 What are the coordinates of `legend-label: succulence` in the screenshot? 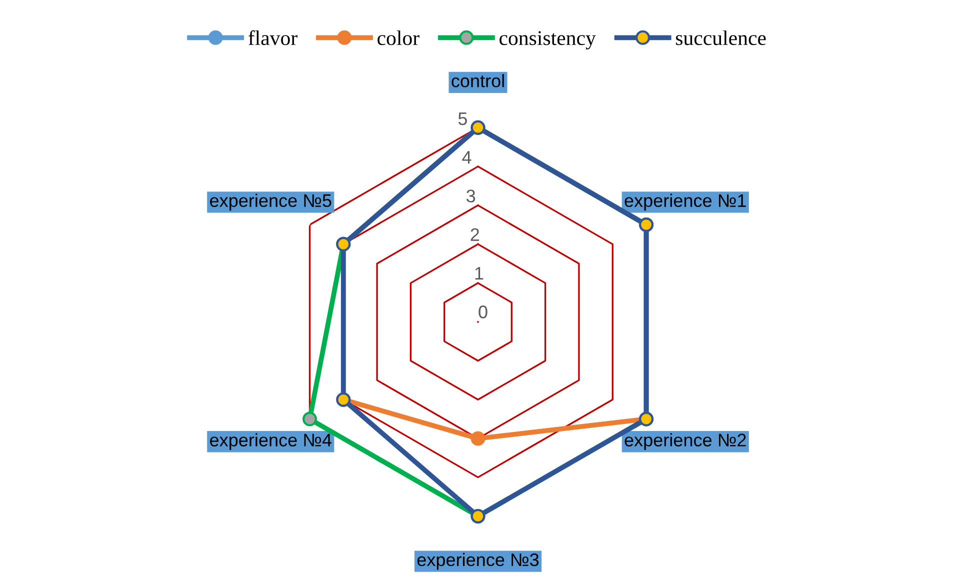 It's located at (721, 38).